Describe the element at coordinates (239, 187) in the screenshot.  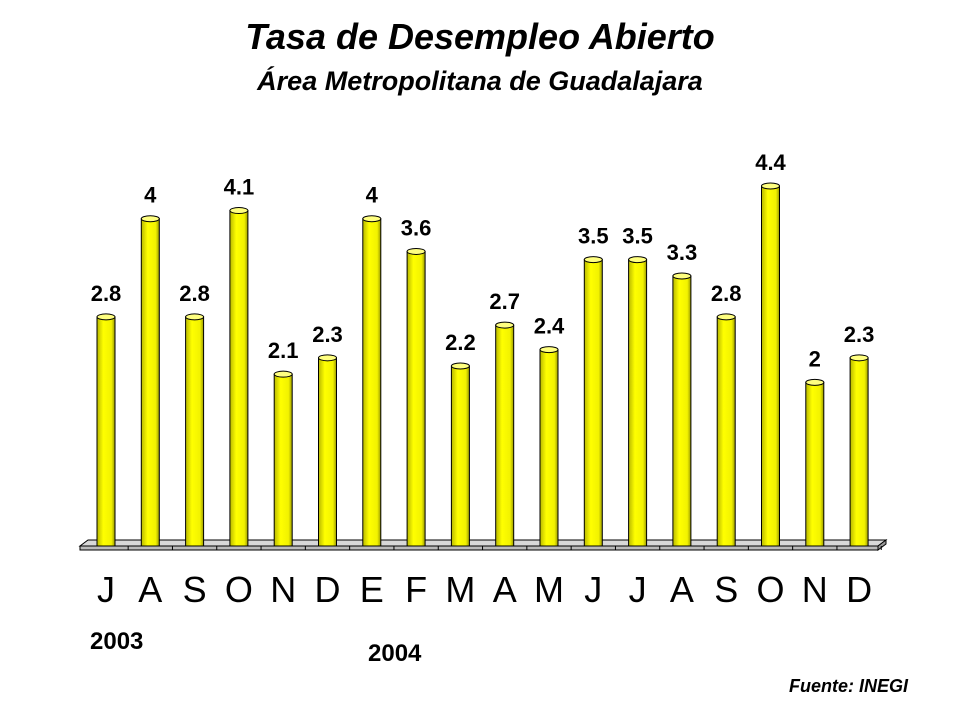
I see `bar-value-label: 4.1` at that location.